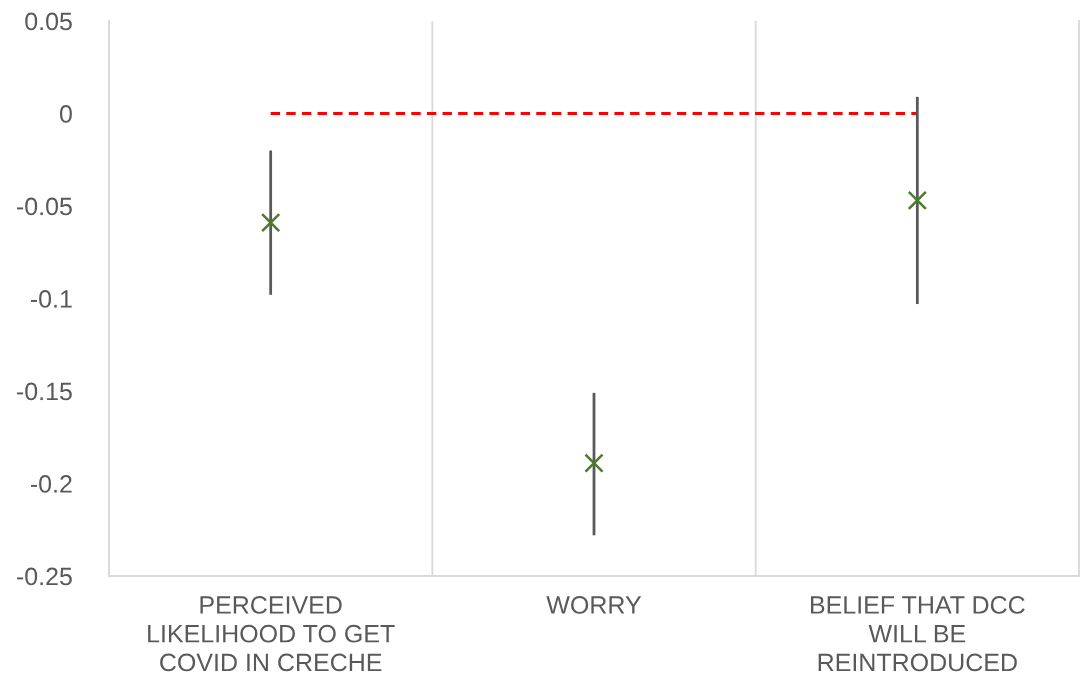 The image size is (1081, 700). Describe the element at coordinates (44, 391) in the screenshot. I see `y-tick-label: -0.15` at that location.